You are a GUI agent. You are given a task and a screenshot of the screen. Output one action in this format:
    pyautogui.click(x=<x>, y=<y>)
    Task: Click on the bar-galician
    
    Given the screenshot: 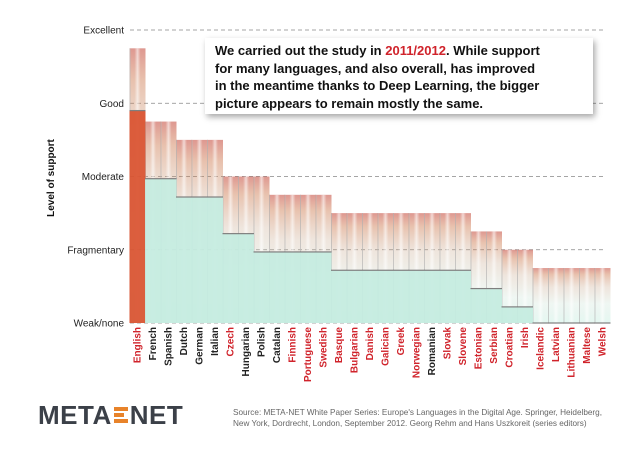 What is the action you would take?
    pyautogui.click(x=385, y=296)
    